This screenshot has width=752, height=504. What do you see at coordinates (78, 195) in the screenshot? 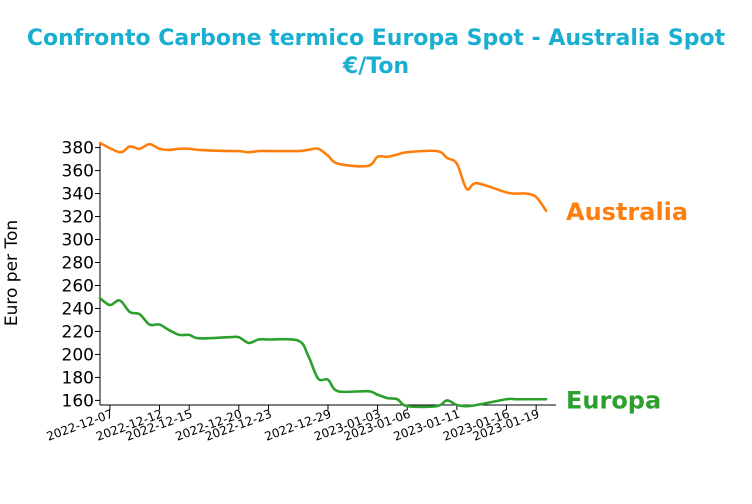
I see `y-tick-label: 340` at bounding box center [78, 195].